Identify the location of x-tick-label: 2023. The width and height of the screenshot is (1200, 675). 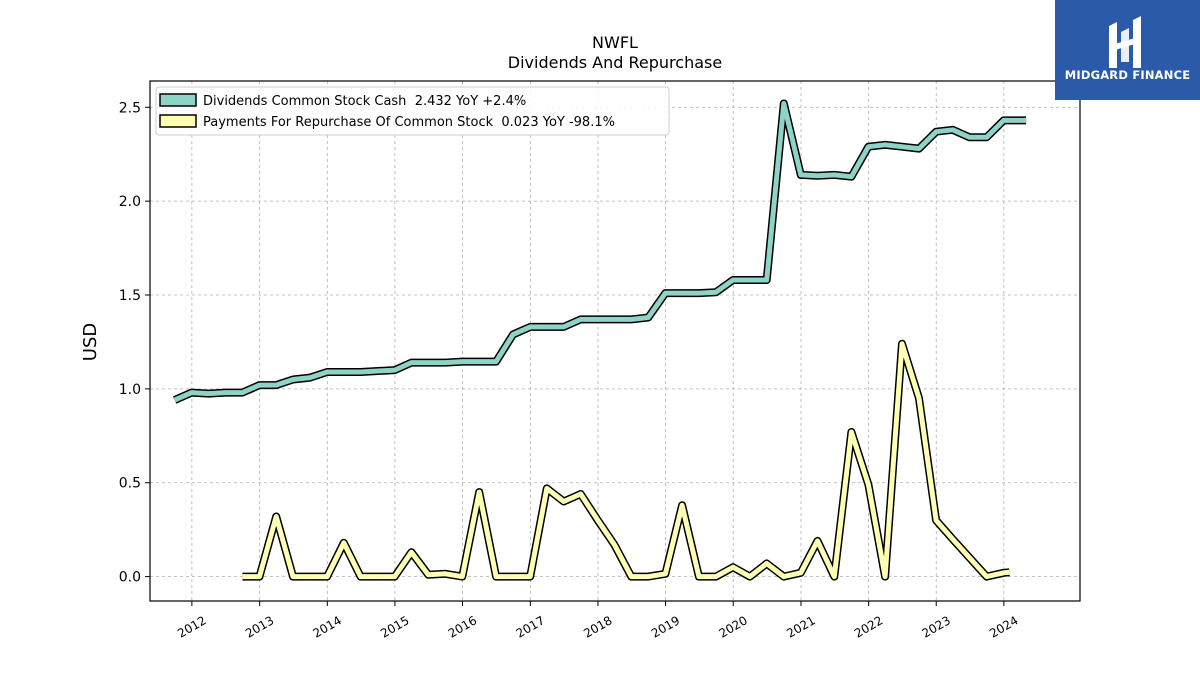
(936, 626).